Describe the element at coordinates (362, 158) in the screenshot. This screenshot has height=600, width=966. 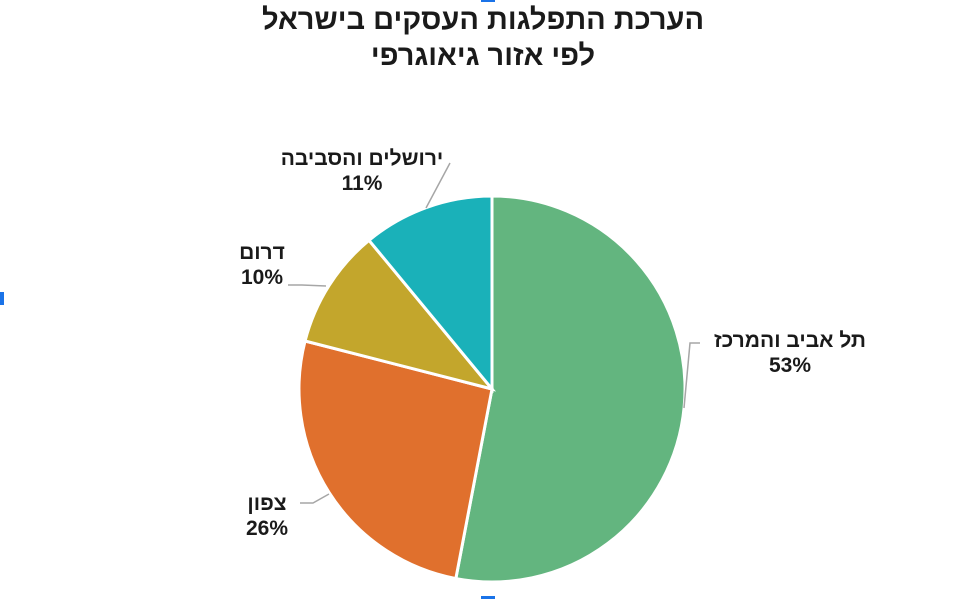
I see `label-name: ירושלים והסביבה` at that location.